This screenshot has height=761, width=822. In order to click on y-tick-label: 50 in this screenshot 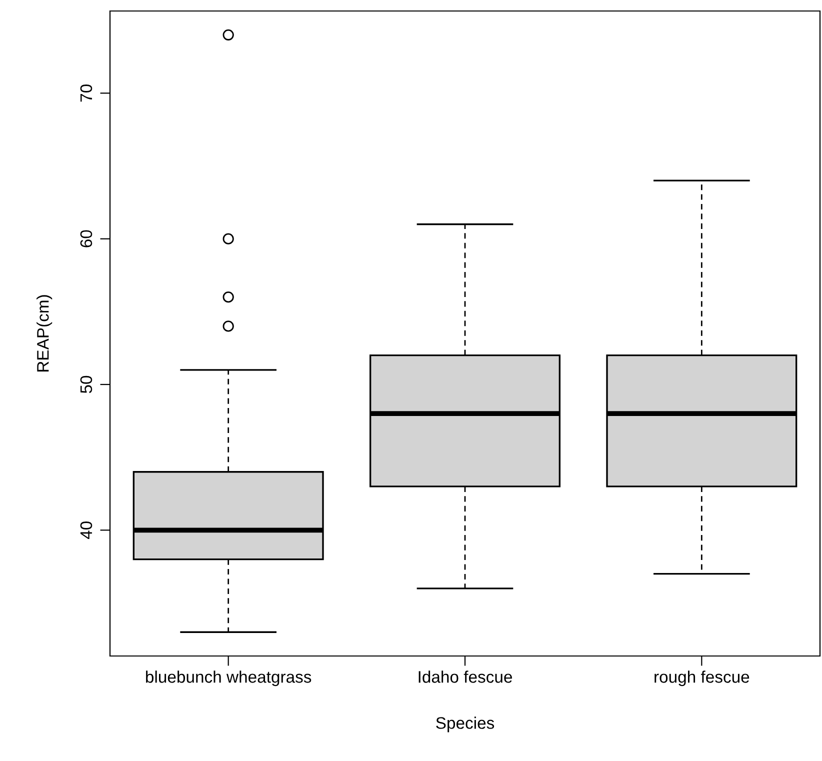, I will do `click(86, 385)`.